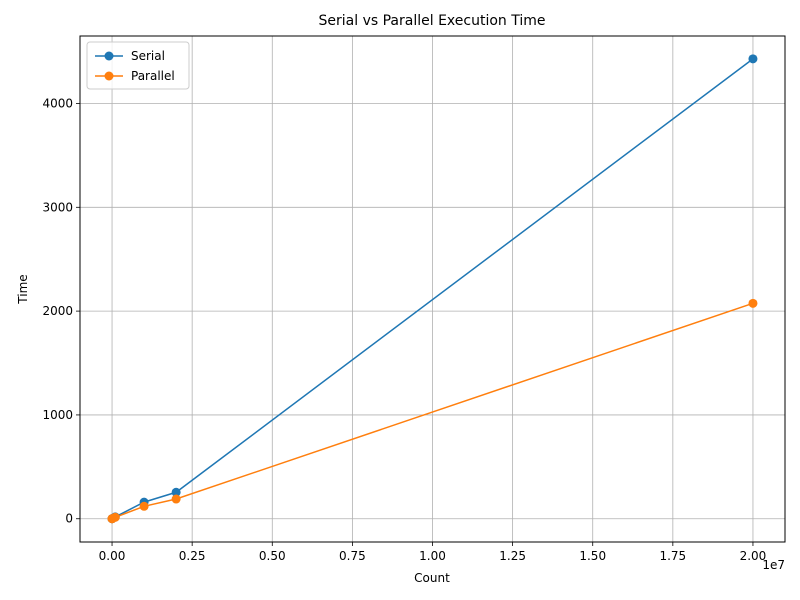  I want to click on x-tick-label: 2.00, so click(753, 556).